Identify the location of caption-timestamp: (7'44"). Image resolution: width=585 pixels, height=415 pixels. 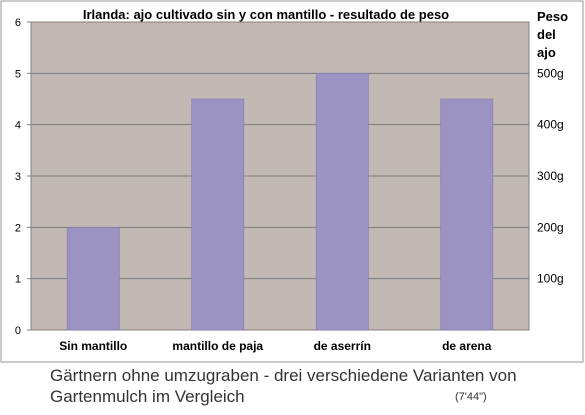
(471, 397).